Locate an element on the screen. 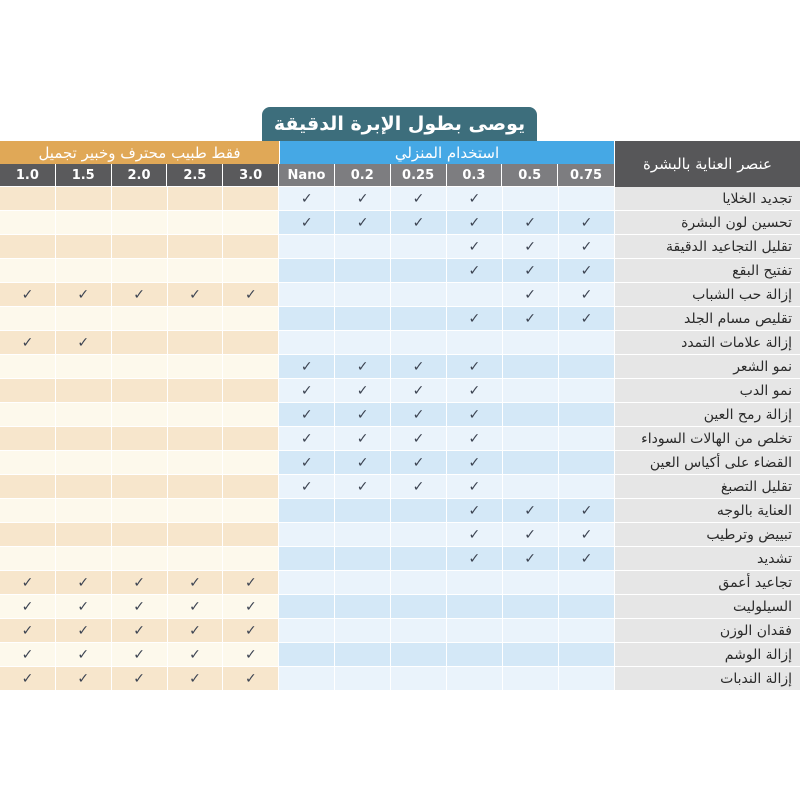 This screenshot has height=800, width=800. table-row: ✓ ✓ ✓ ✓ القضاء على أكياس العين is located at coordinates (400, 463).